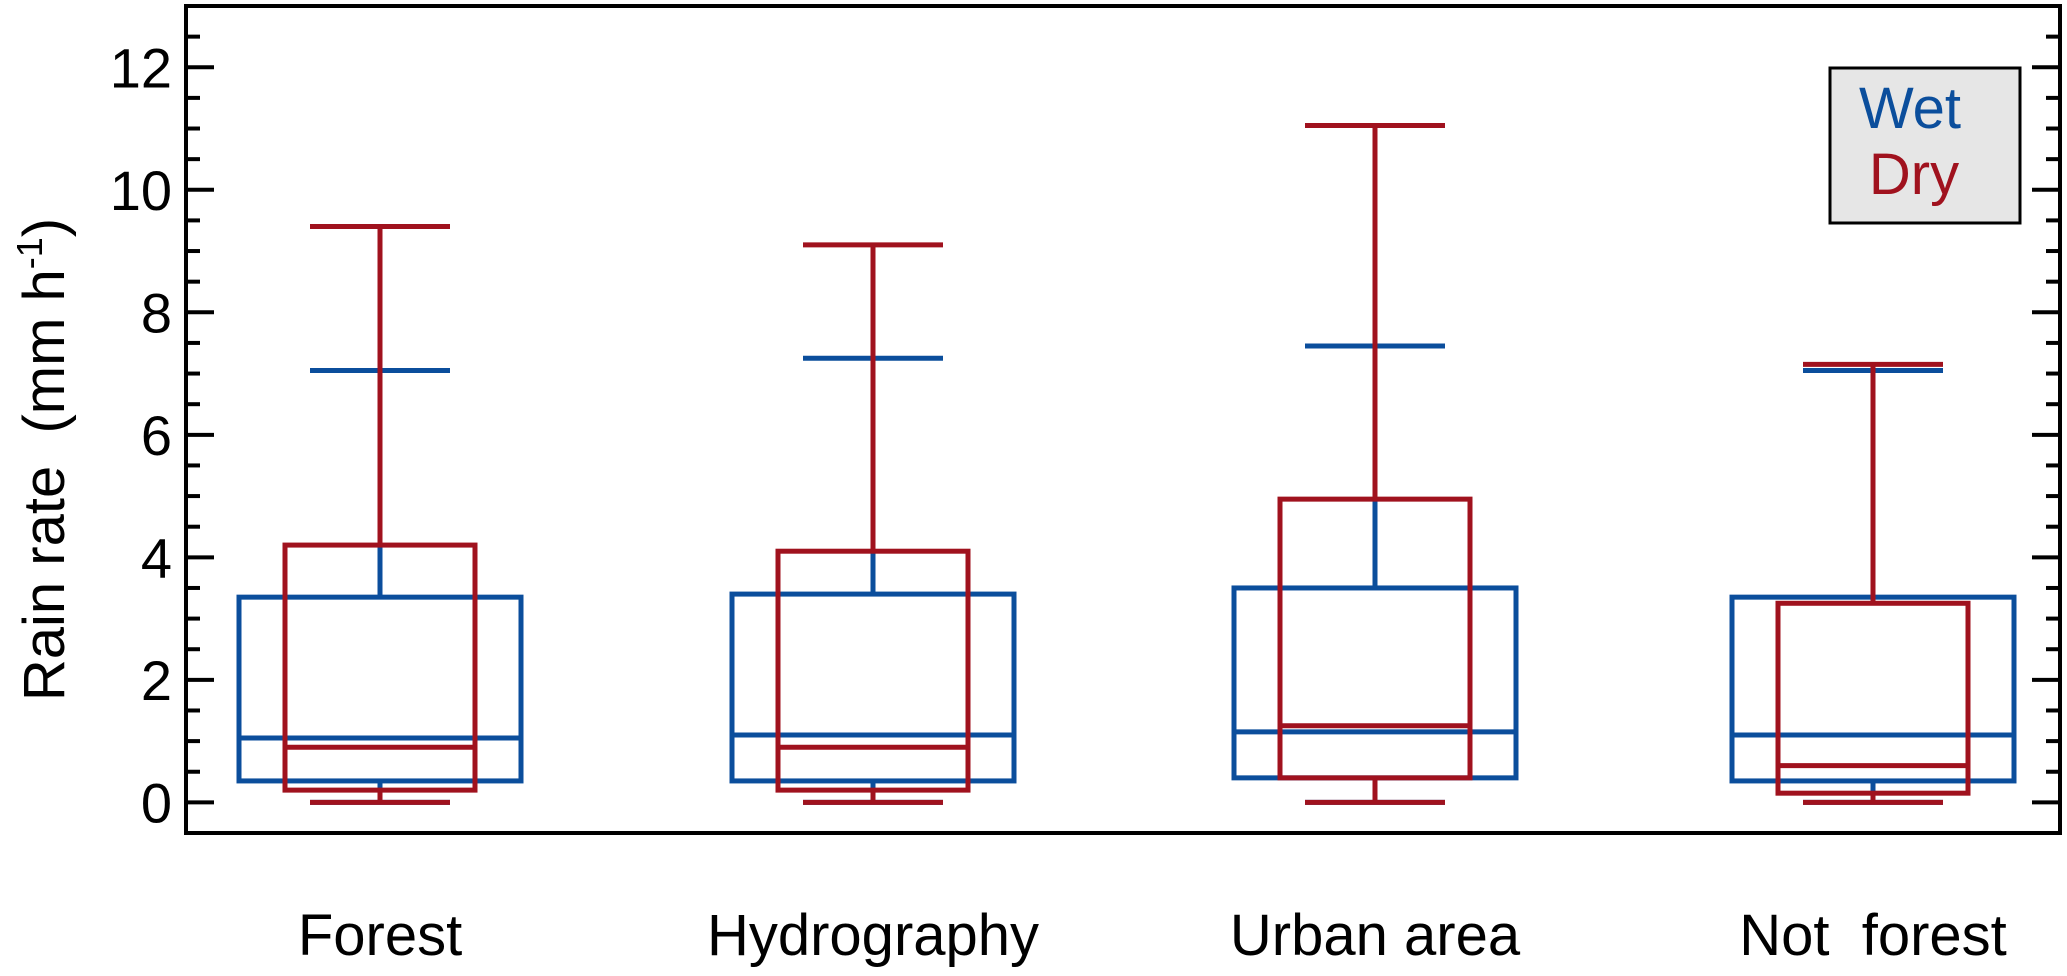  What do you see at coordinates (873, 935) in the screenshot?
I see `category-label-hydrography: Hydrography` at bounding box center [873, 935].